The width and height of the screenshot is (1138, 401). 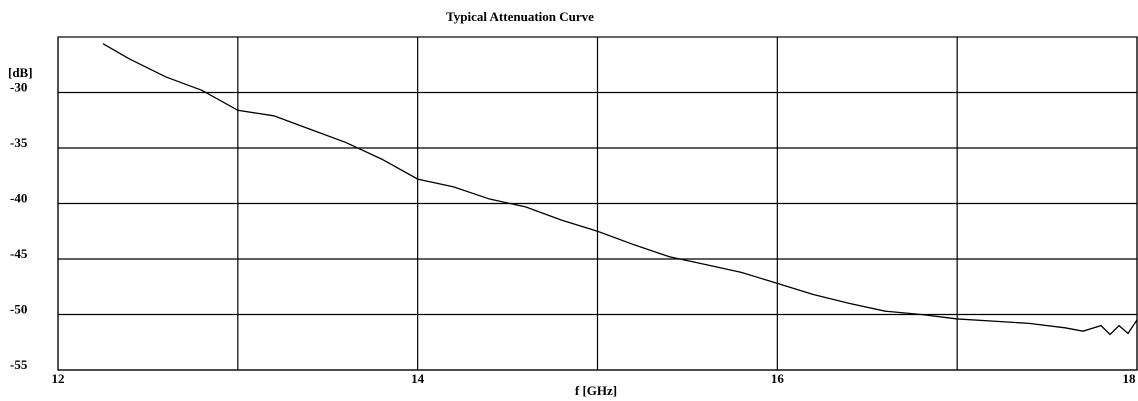 I want to click on x-tick-label: 18, so click(x=1130, y=378).